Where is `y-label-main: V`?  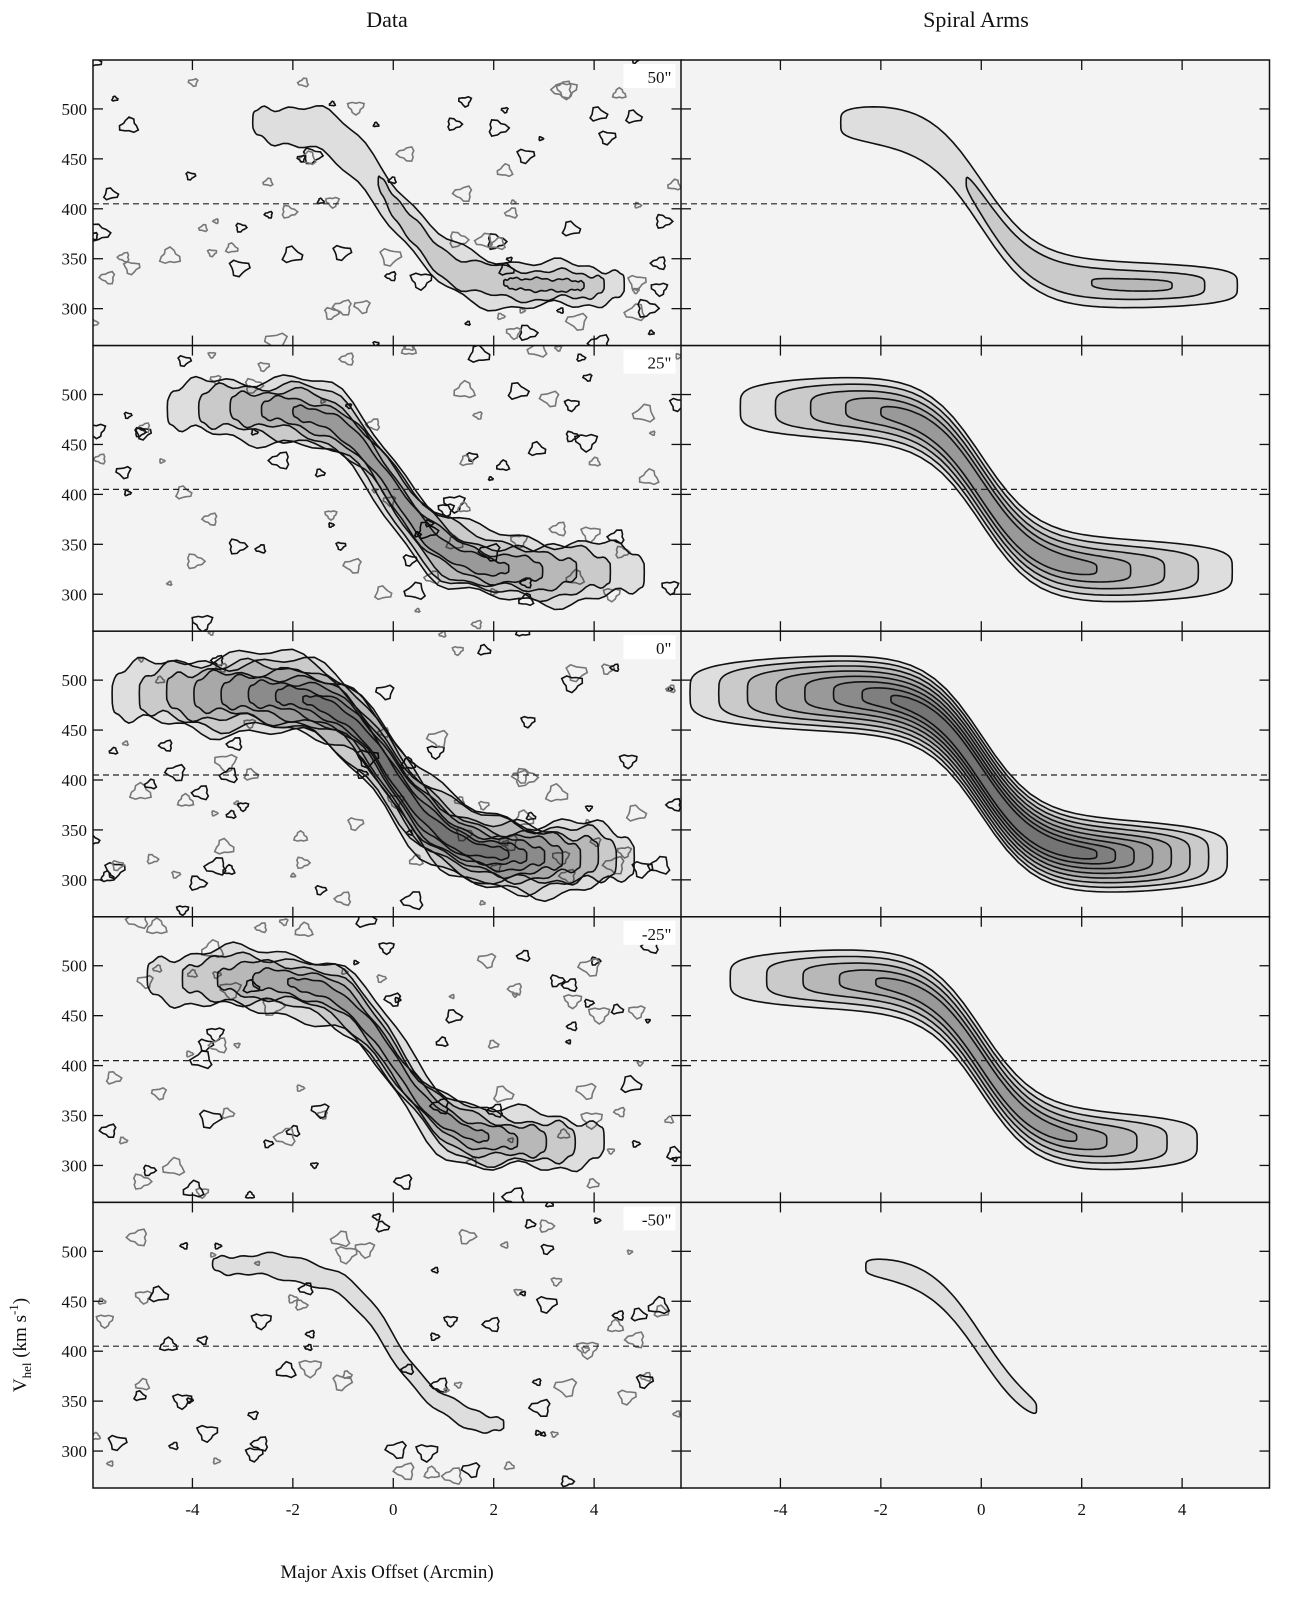
y-label-main: V is located at coordinates (20, 1385).